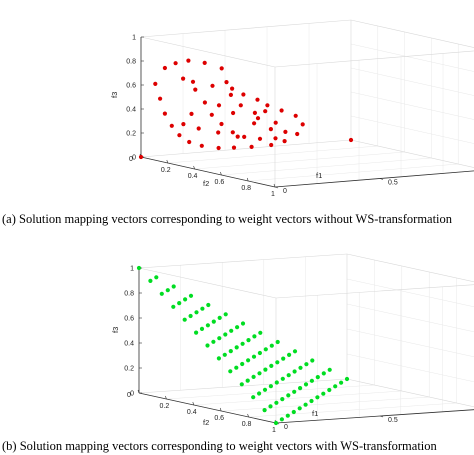 The image size is (474, 455). Describe the element at coordinates (220, 182) in the screenshot. I see `chart-a-f2-tick-label: 0.6` at that location.